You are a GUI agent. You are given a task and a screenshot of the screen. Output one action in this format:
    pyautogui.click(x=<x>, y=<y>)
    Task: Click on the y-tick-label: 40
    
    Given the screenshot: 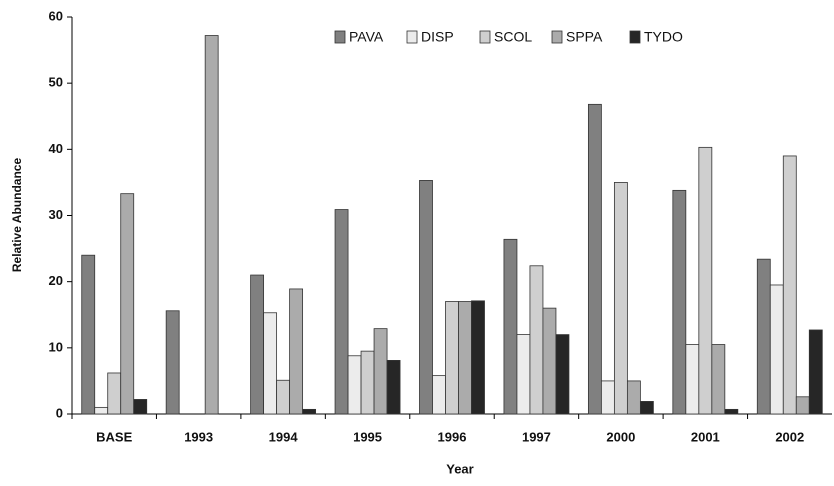 What is the action you would take?
    pyautogui.click(x=56, y=148)
    